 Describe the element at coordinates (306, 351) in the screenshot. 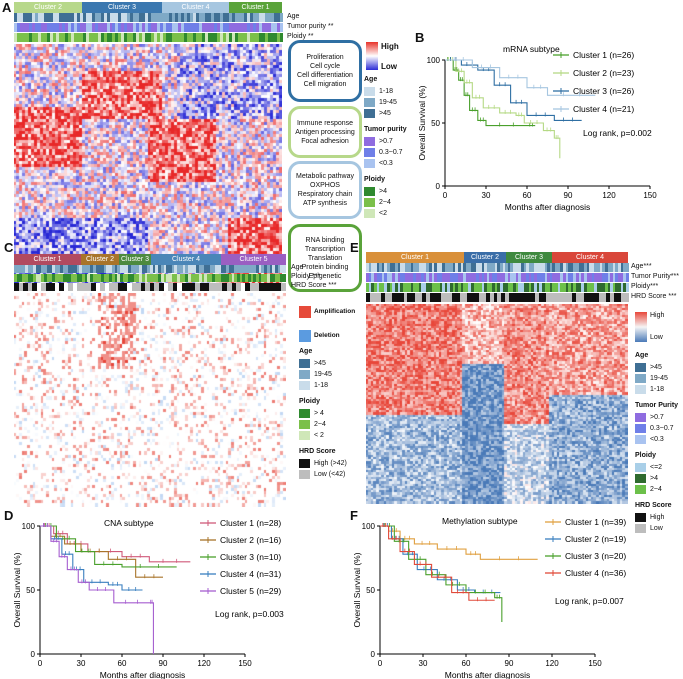

I see `panel-c-legend-title: Age` at that location.